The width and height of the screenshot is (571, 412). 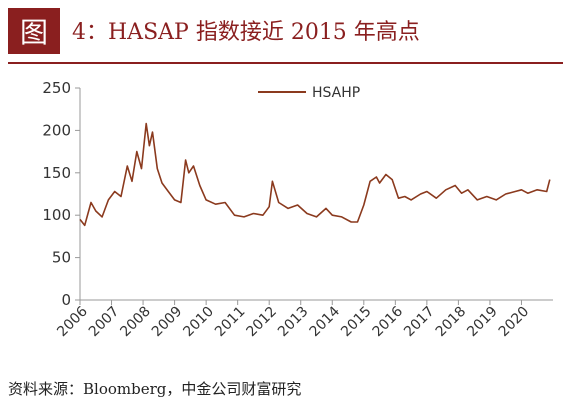 What do you see at coordinates (230, 322) in the screenshot?
I see `x-tick-label: 2011` at bounding box center [230, 322].